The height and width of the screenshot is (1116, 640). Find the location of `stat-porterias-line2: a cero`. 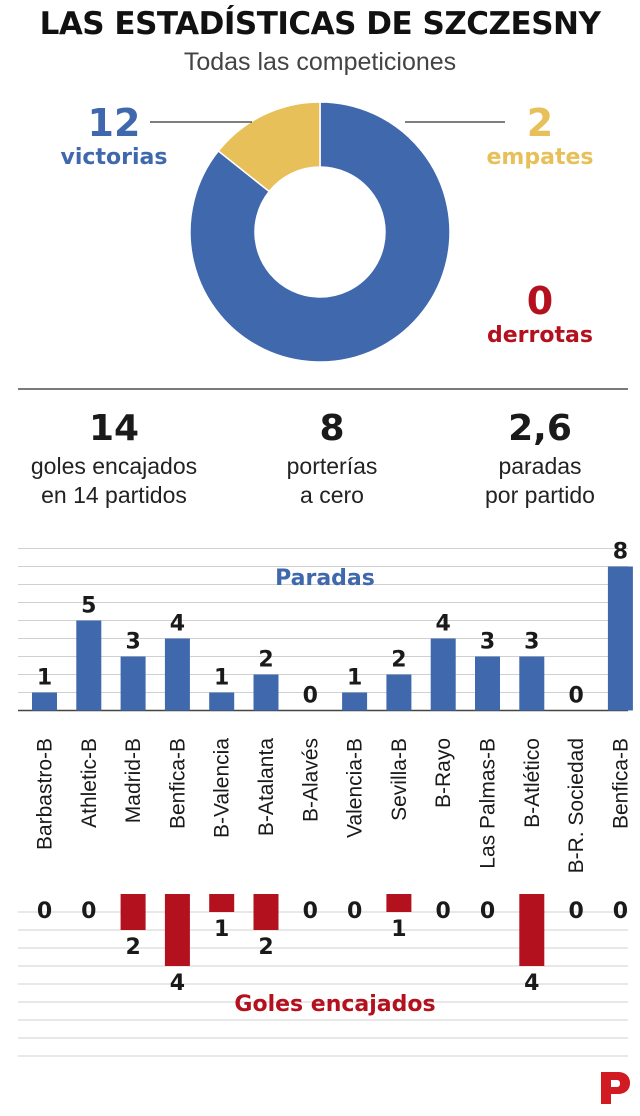

stat-porterias-line2: a cero is located at coordinates (332, 495).